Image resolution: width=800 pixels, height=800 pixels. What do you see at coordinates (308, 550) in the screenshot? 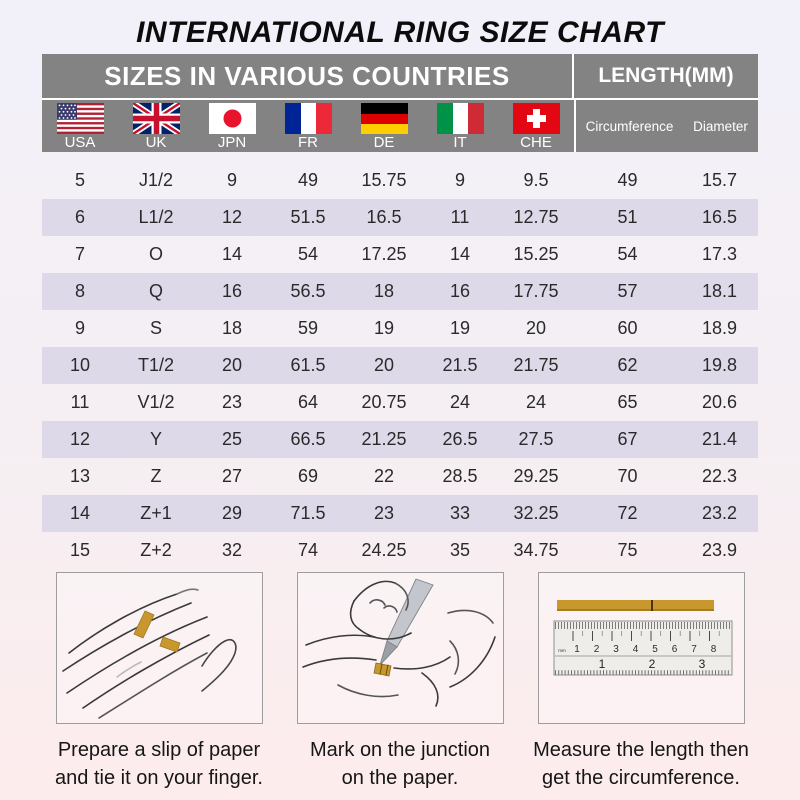
I see `size-cell: 74` at bounding box center [308, 550].